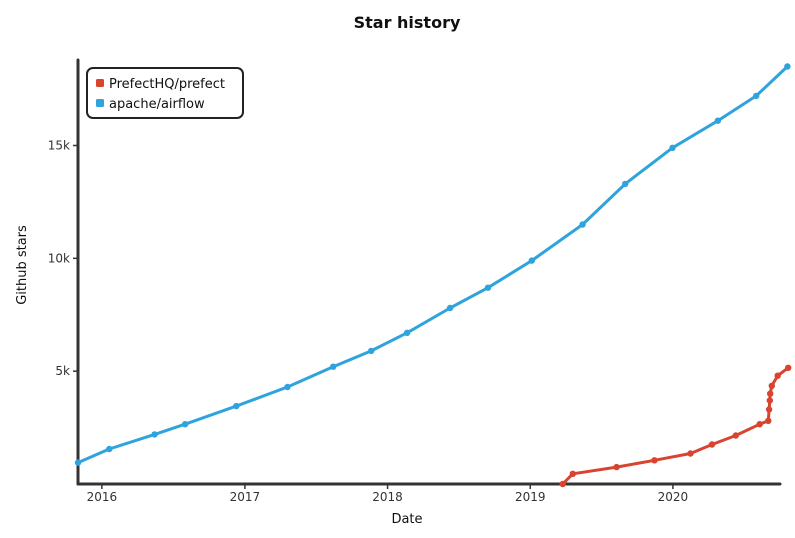  Describe the element at coordinates (157, 104) in the screenshot. I see `legend-label: apache/airflow` at that location.